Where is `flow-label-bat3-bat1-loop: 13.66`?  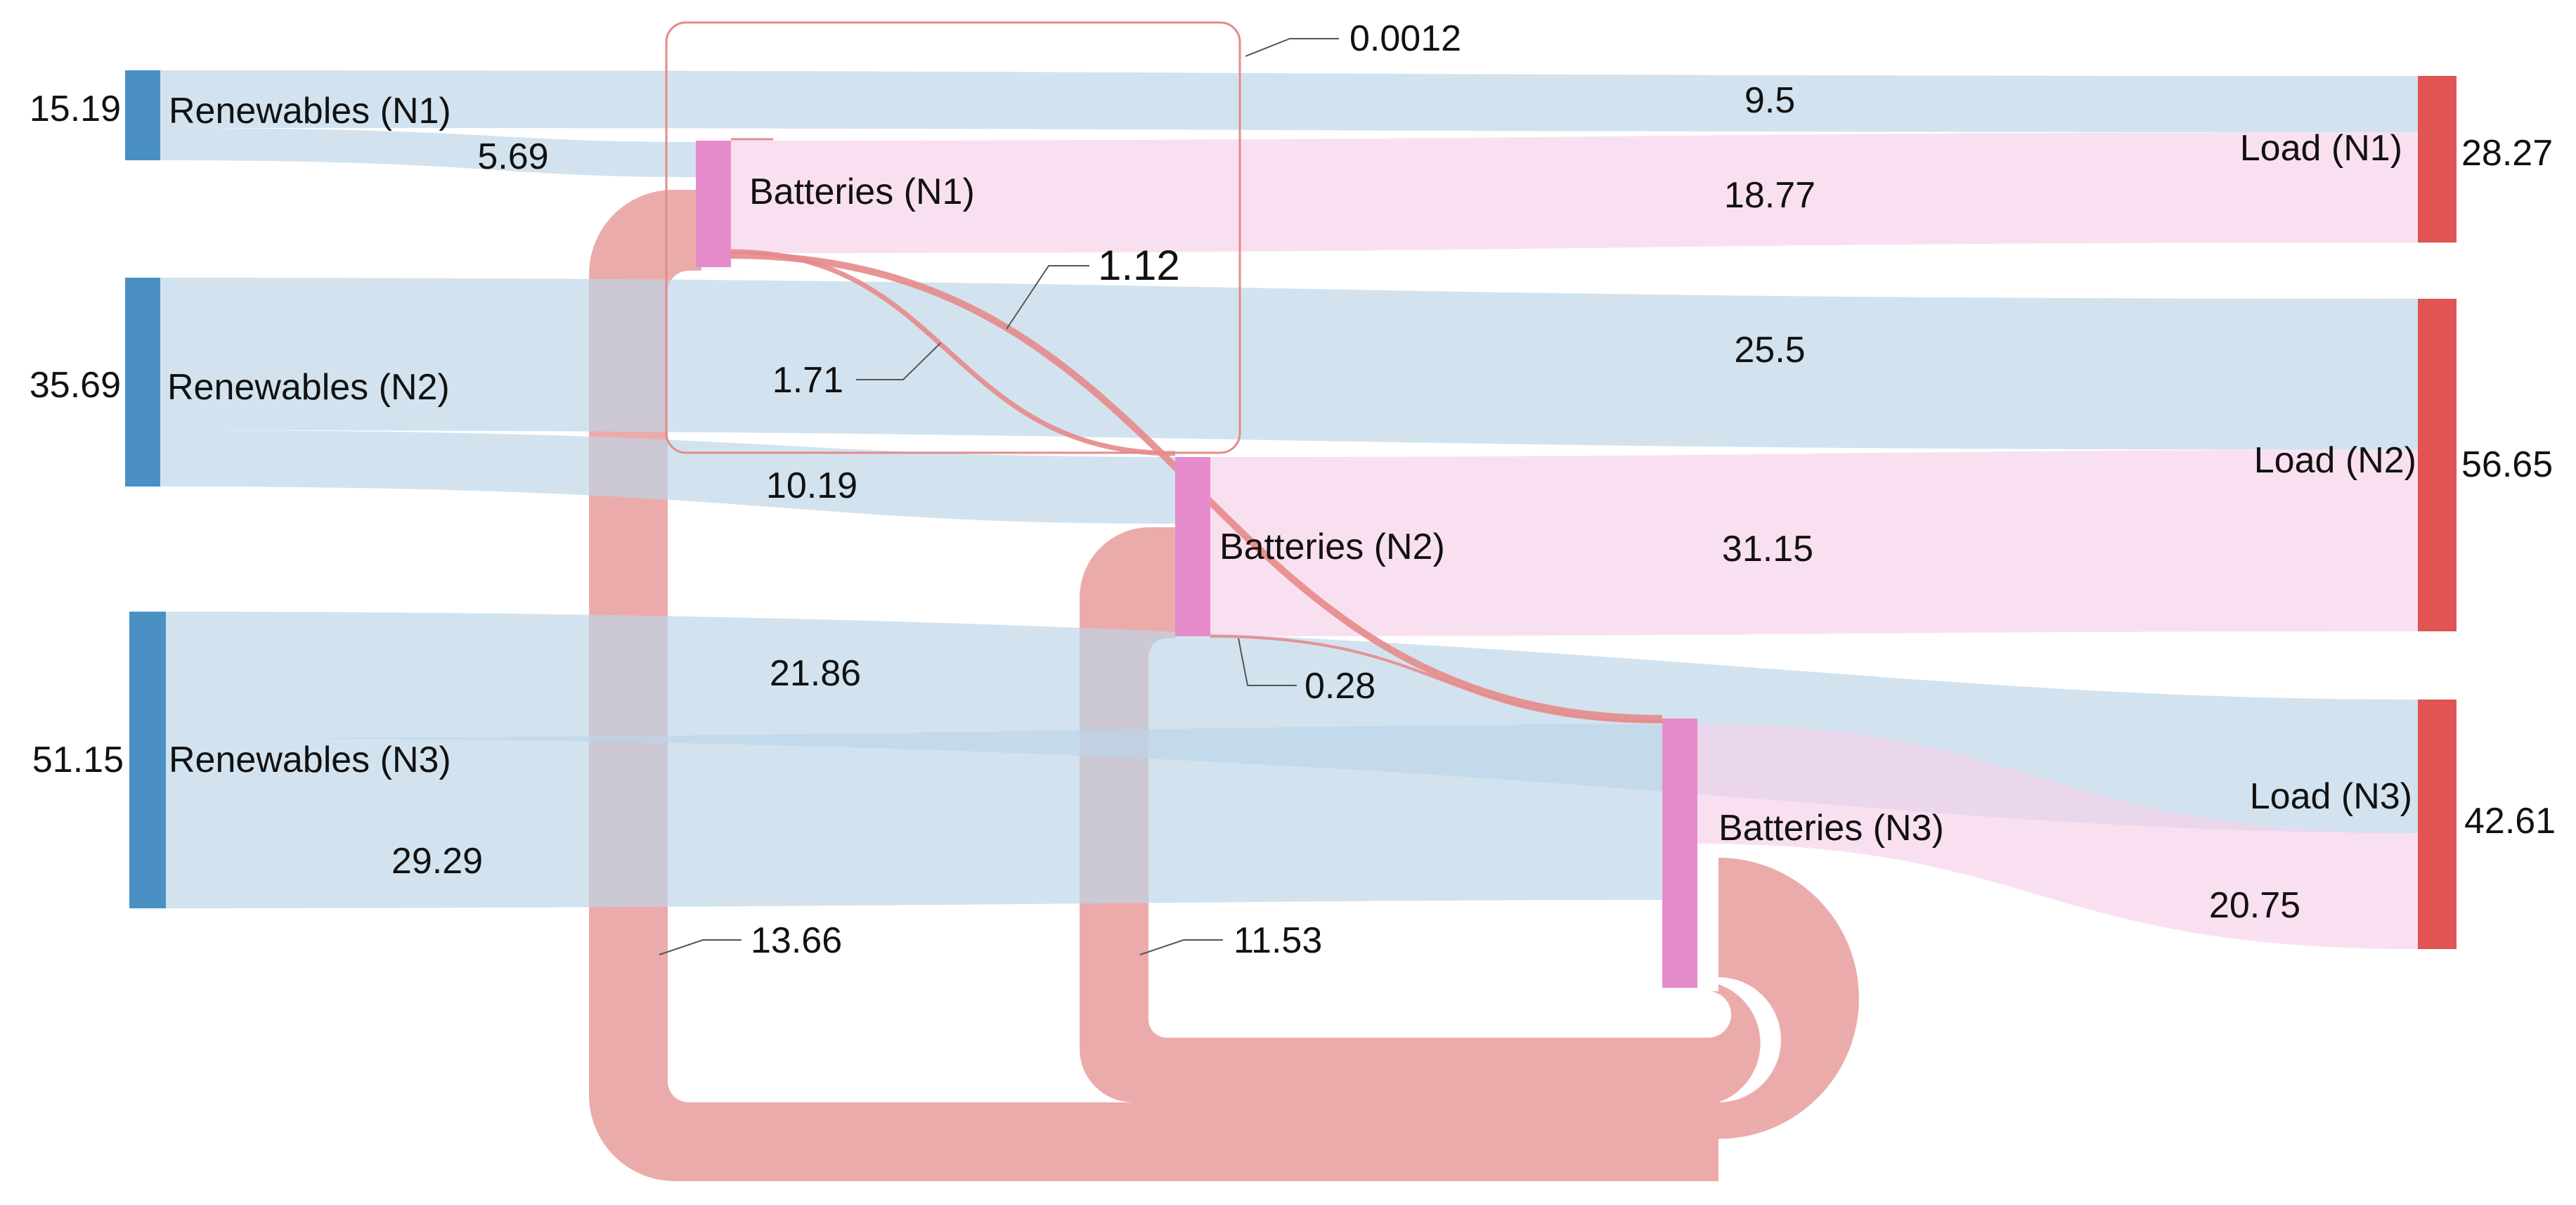
flow-label-bat3-bat1-loop: 13.66 is located at coordinates (796, 940).